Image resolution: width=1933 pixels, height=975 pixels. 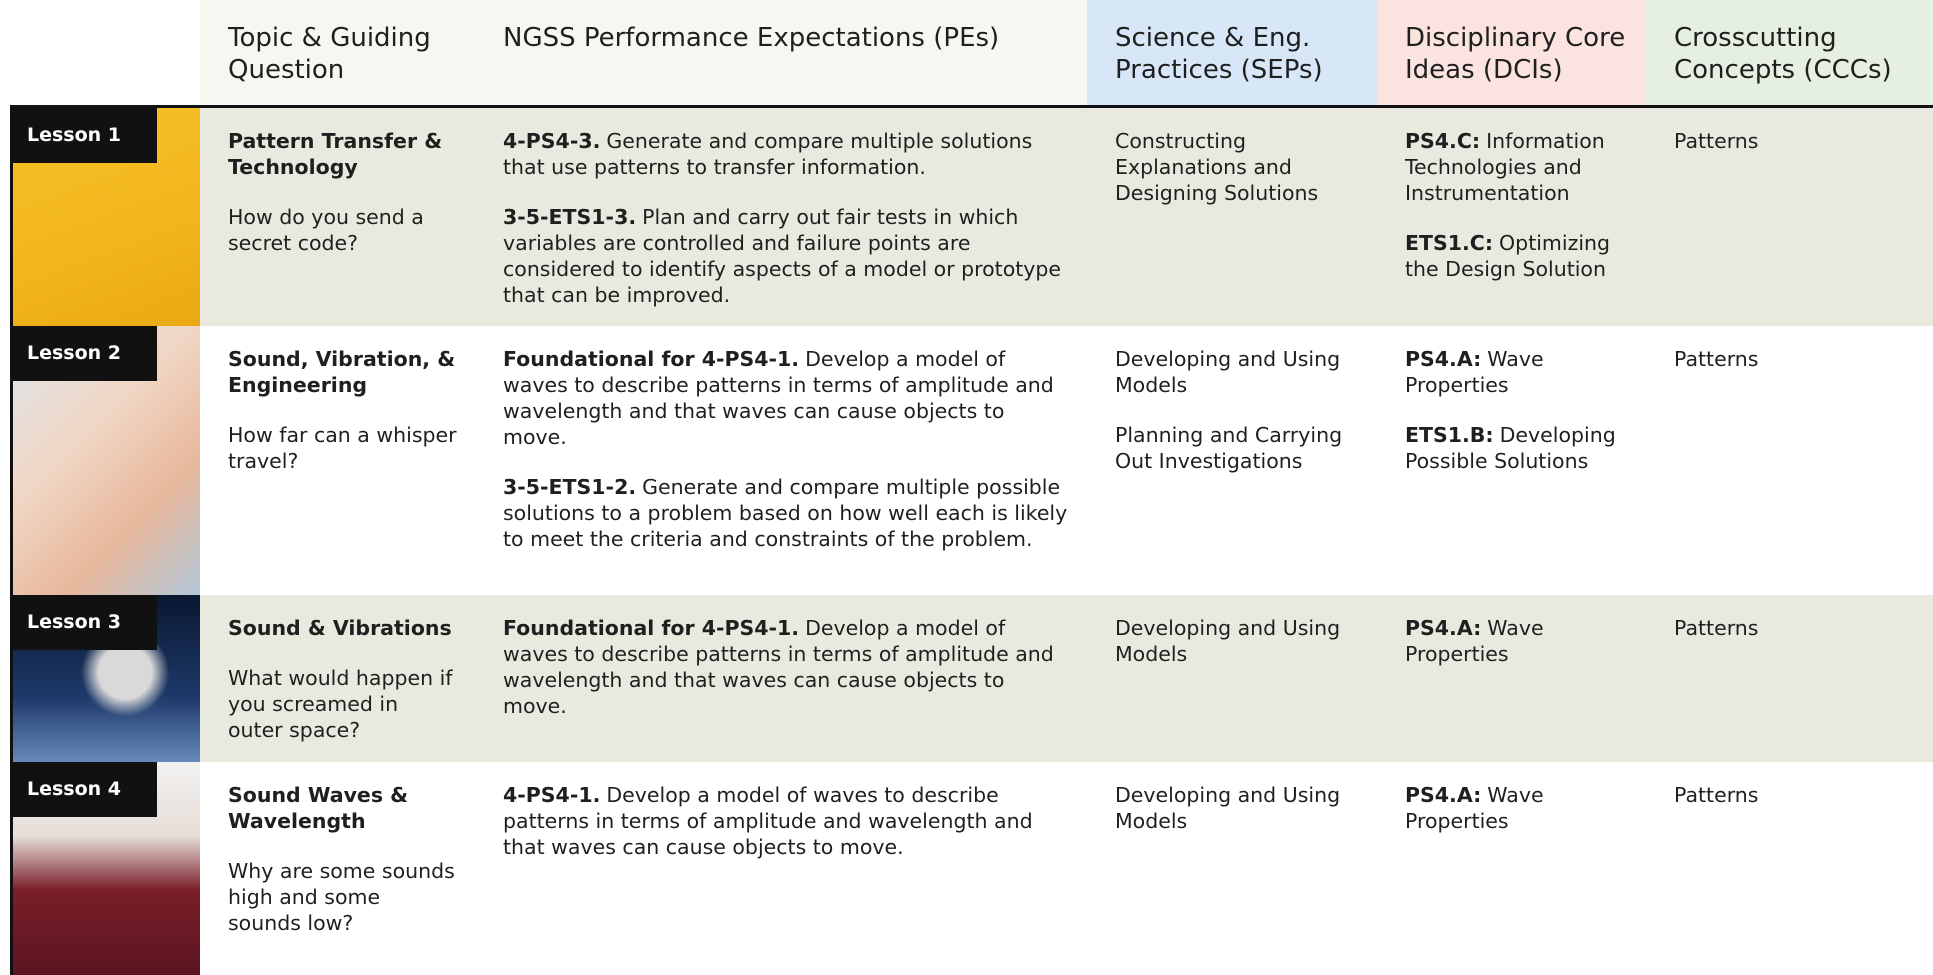 I want to click on column-header: Crosscutting Concepts (CCCs), so click(x=1789, y=52).